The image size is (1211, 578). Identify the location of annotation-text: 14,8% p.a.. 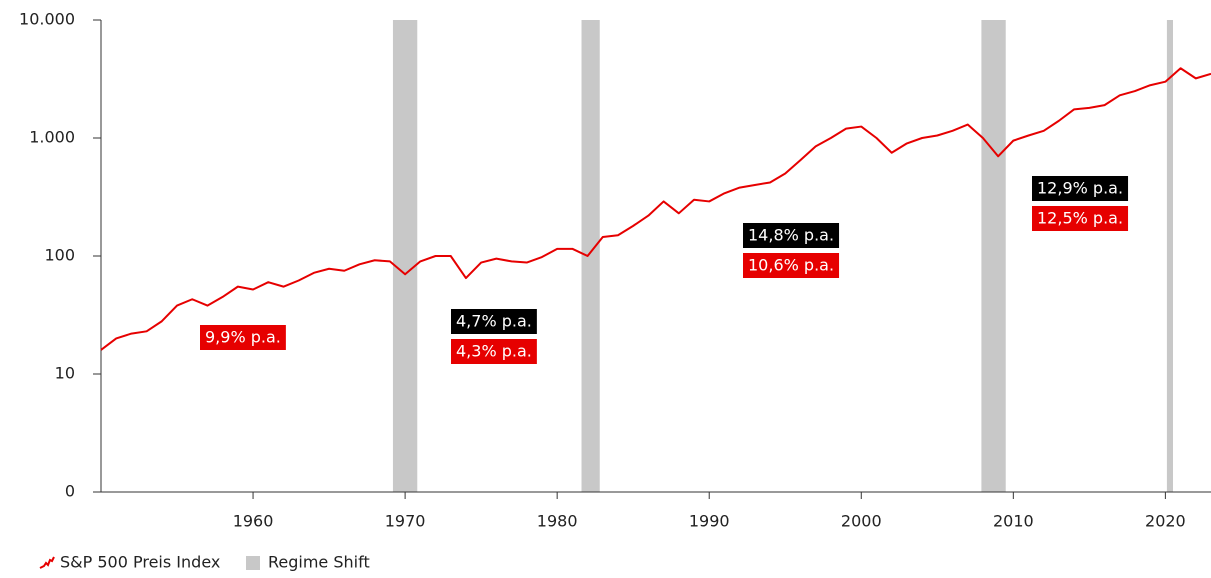
(791, 235).